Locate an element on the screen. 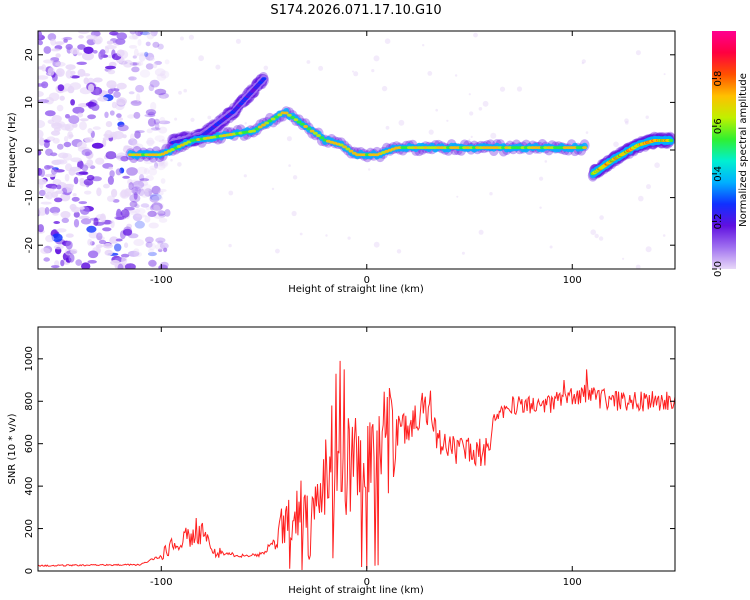 The height and width of the screenshot is (600, 750). heatmap-y-tick-label: 20 is located at coordinates (29, 54).